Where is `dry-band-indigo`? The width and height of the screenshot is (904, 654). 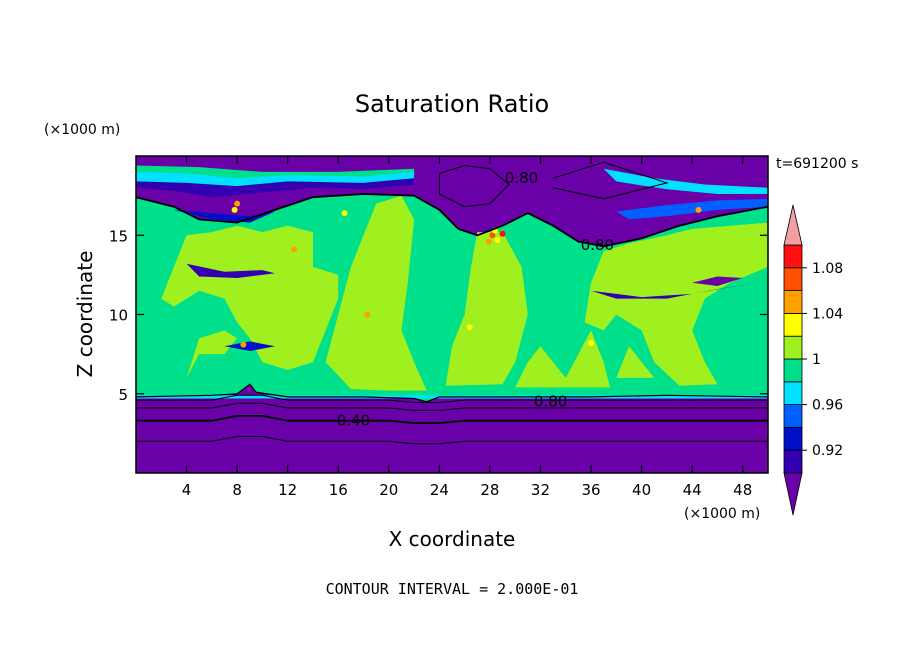
dry-band-indigo is located at coordinates (275, 185).